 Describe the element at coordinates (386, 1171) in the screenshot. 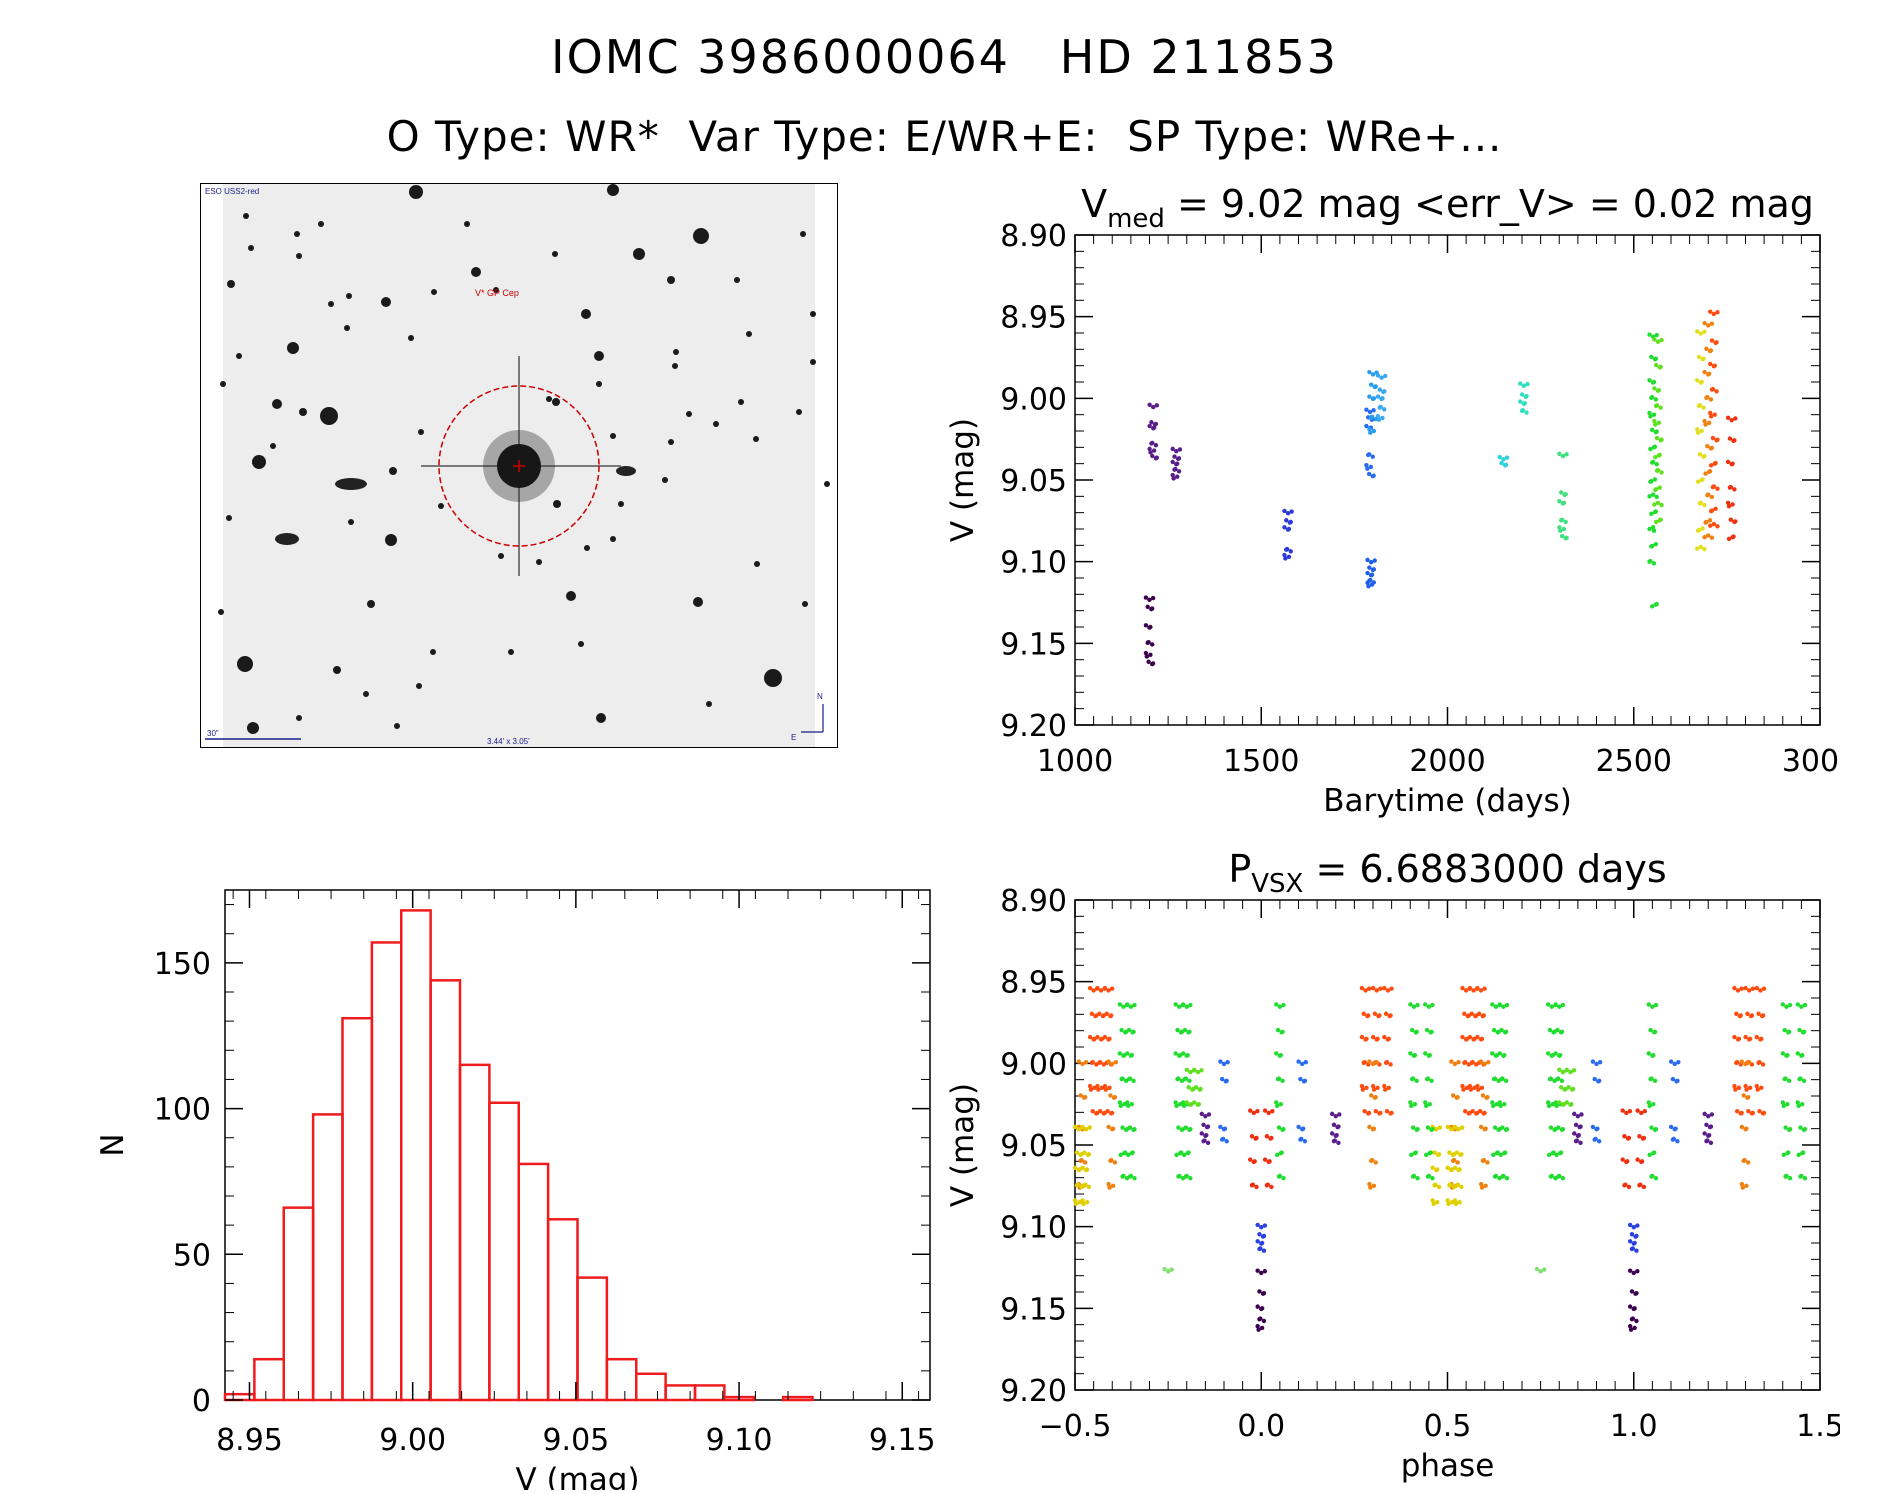

I see `histogram-bar` at that location.